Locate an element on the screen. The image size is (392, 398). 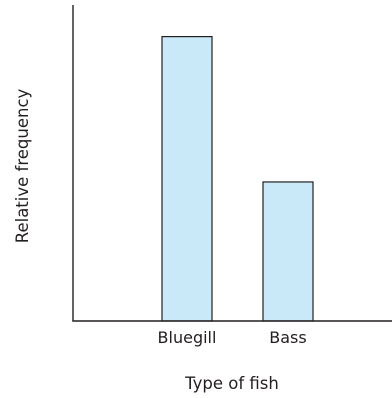
x-tick-label-bluegill: Bluegill is located at coordinates (187, 337).